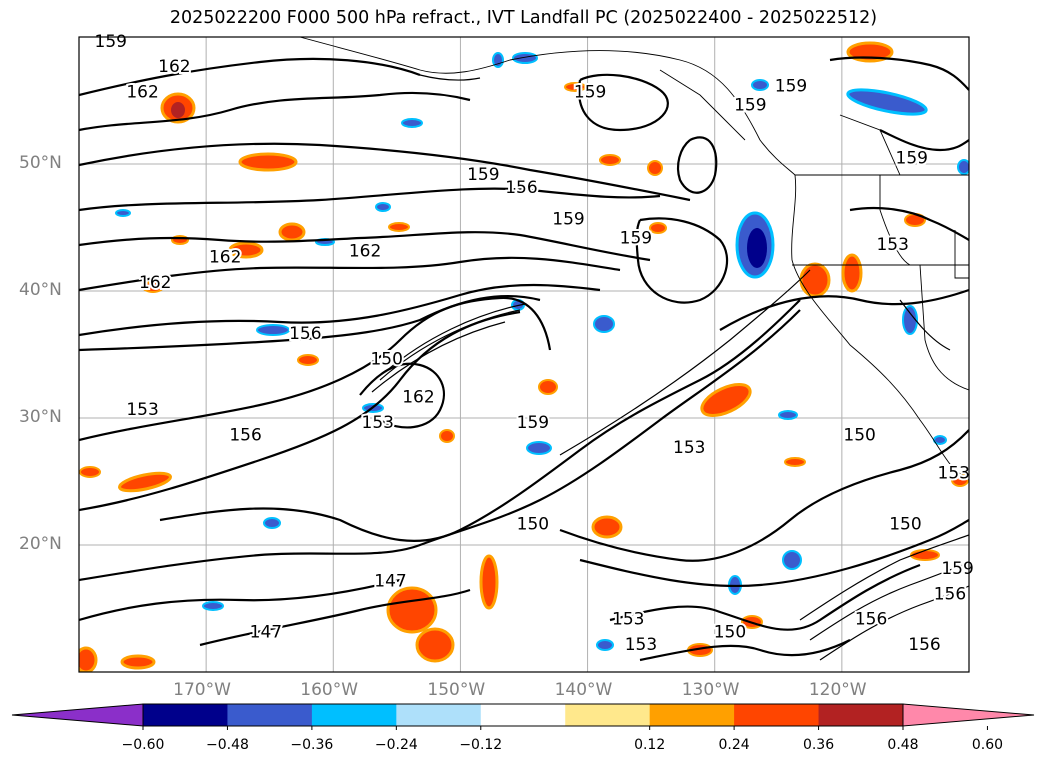  What do you see at coordinates (40, 544) in the screenshot?
I see `lat-tick-label: 20°N` at bounding box center [40, 544].